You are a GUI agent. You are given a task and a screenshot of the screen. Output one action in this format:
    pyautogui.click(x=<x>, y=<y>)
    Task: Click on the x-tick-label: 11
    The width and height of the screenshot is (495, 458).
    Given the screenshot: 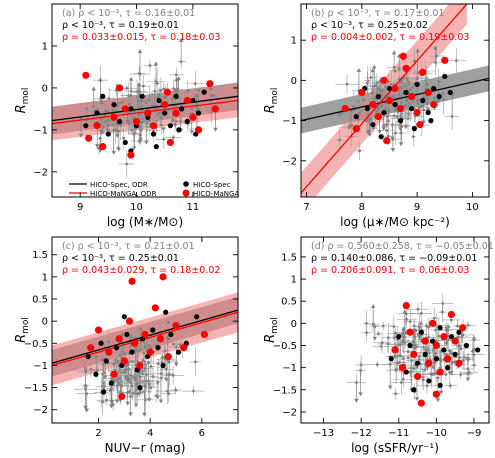 What is the action you would take?
    pyautogui.click(x=193, y=207)
    